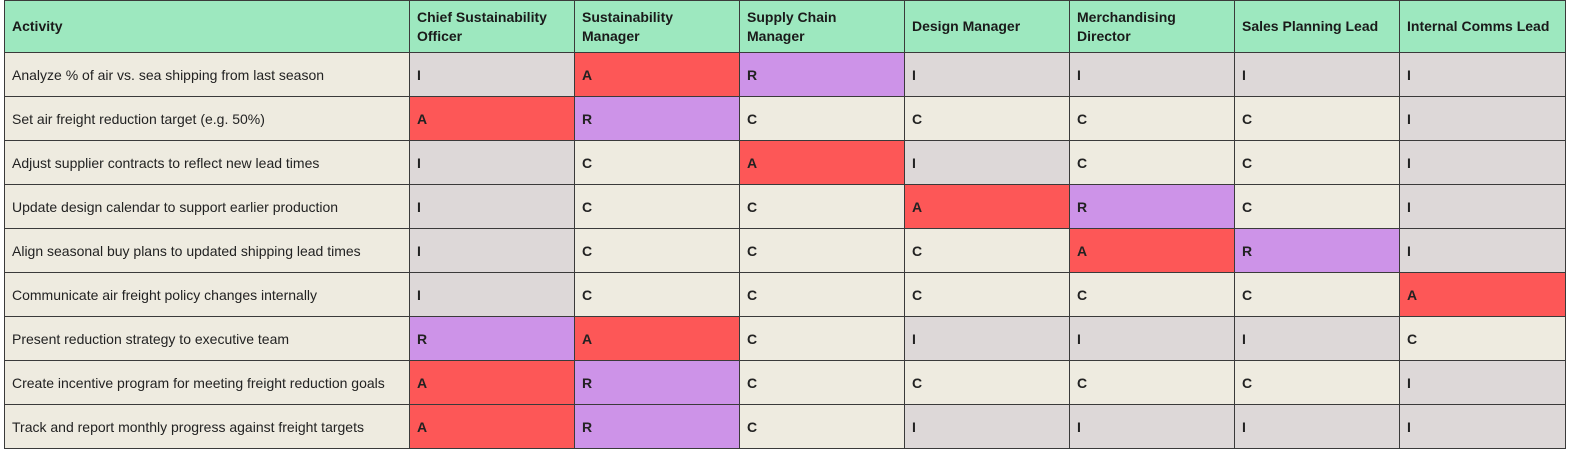 The height and width of the screenshot is (452, 1571). What do you see at coordinates (657, 26) in the screenshot?
I see `column-header-sustainability-manager: Sustainability Manager` at bounding box center [657, 26].